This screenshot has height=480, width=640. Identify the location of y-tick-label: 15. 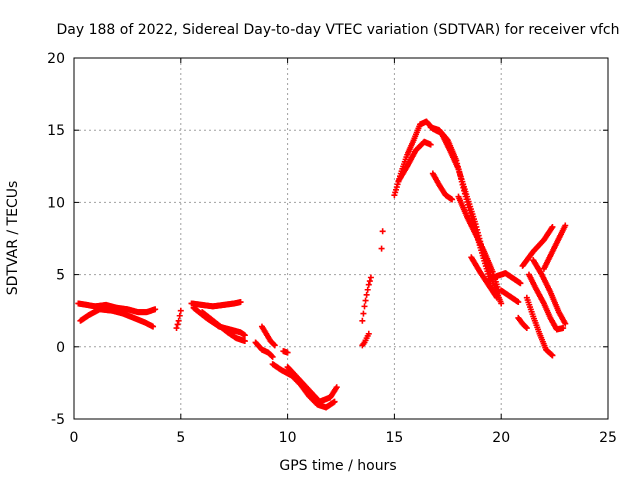
(56, 131).